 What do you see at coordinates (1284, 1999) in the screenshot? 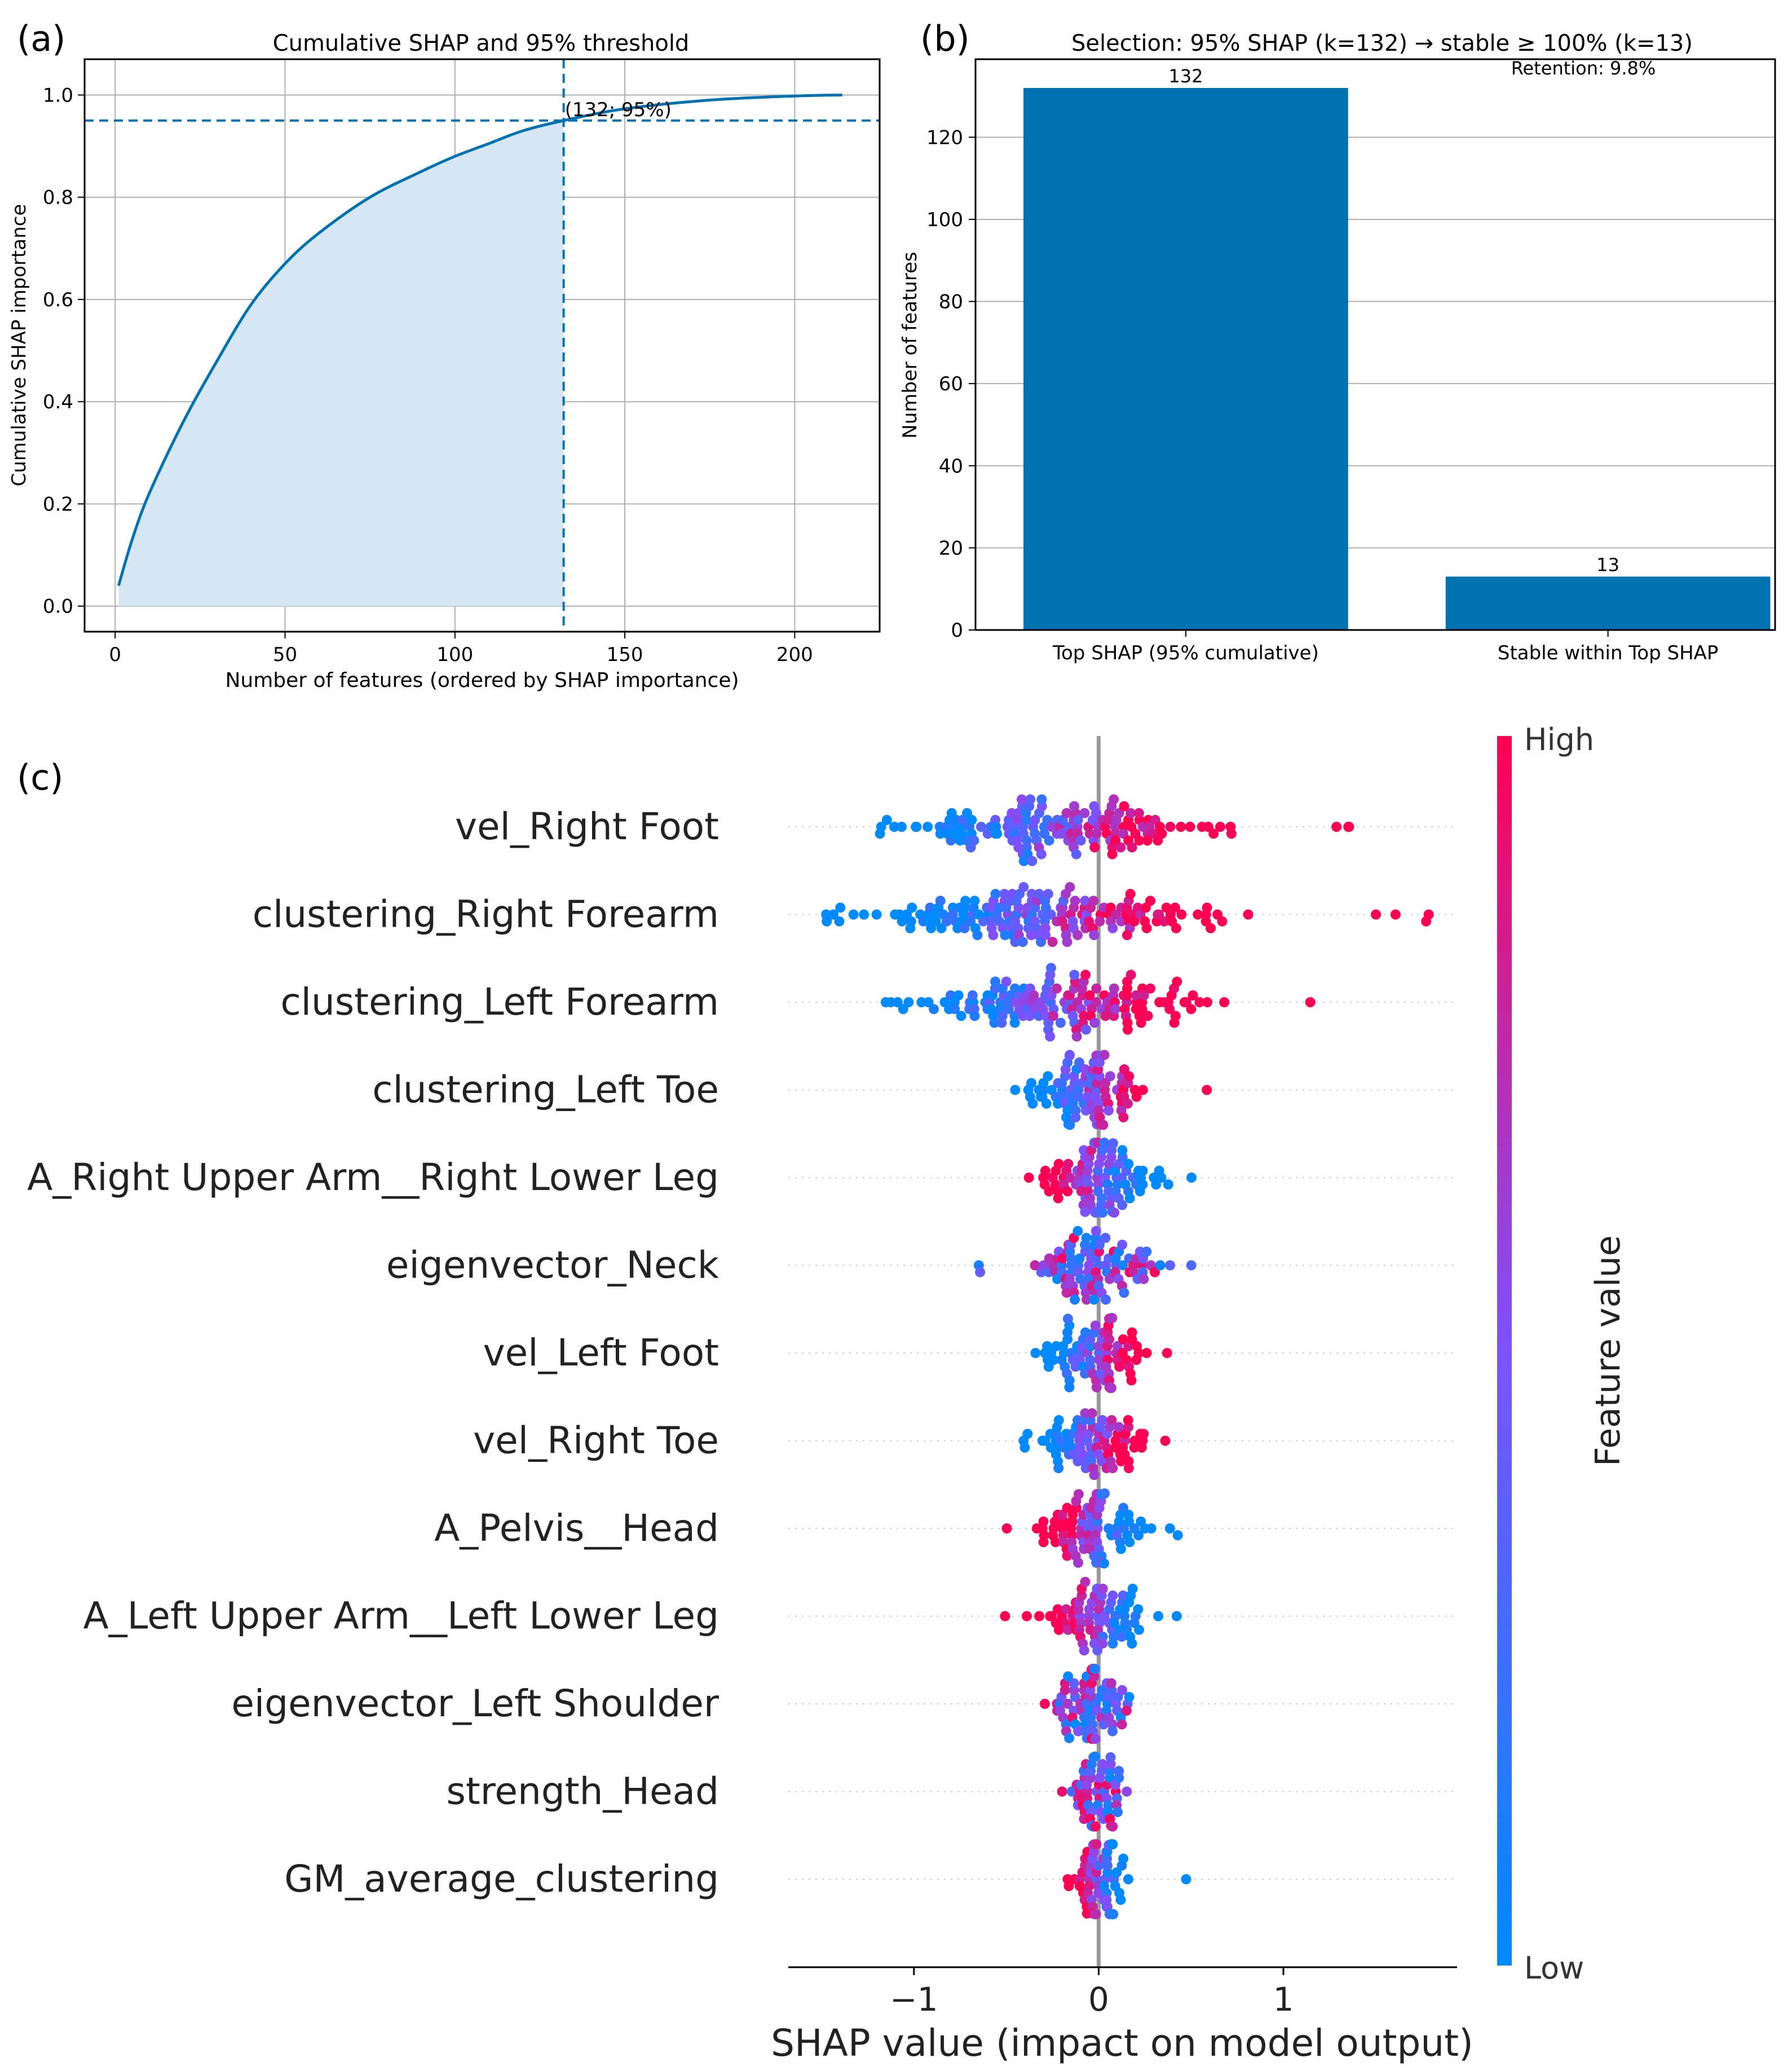
I see `panel-c-xtick-label: 1` at bounding box center [1284, 1999].